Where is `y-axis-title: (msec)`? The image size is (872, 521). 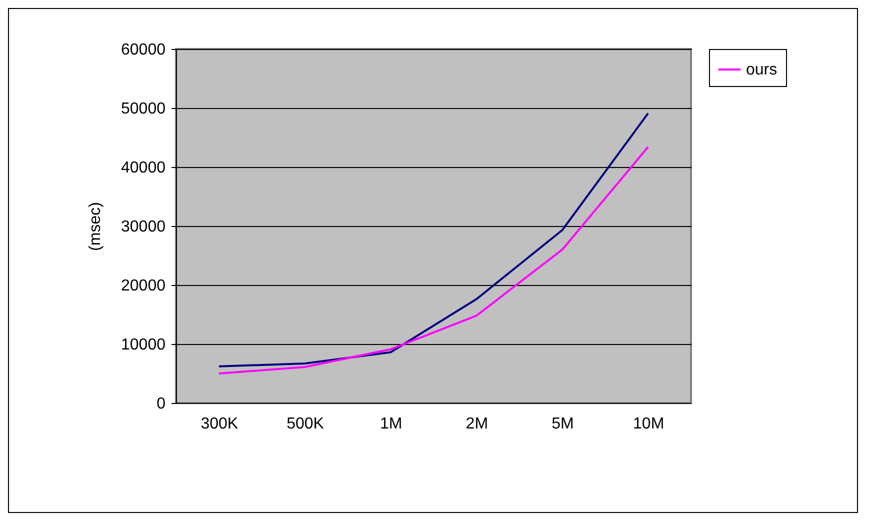
y-axis-title: (msec) is located at coordinates (95, 226).